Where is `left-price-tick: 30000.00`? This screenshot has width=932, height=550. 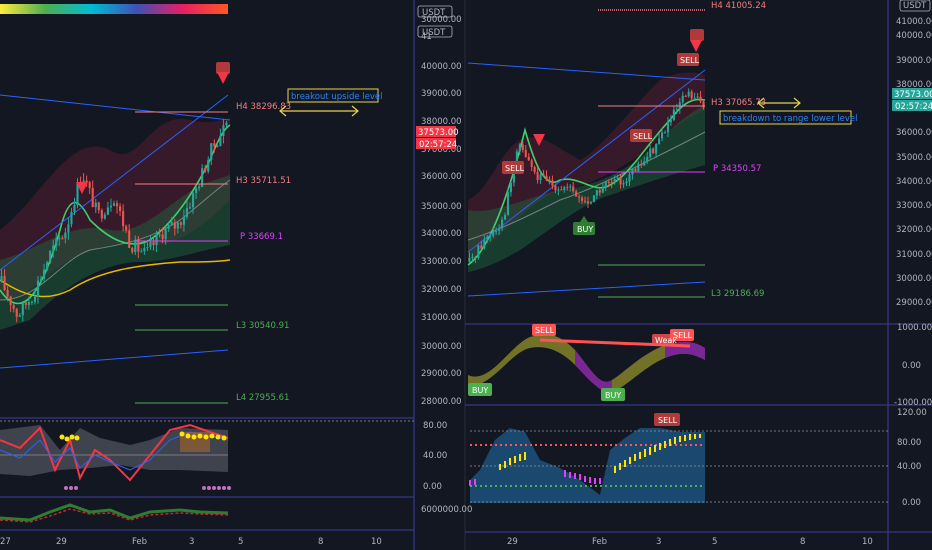
left-price-tick: 30000.00 is located at coordinates (441, 20).